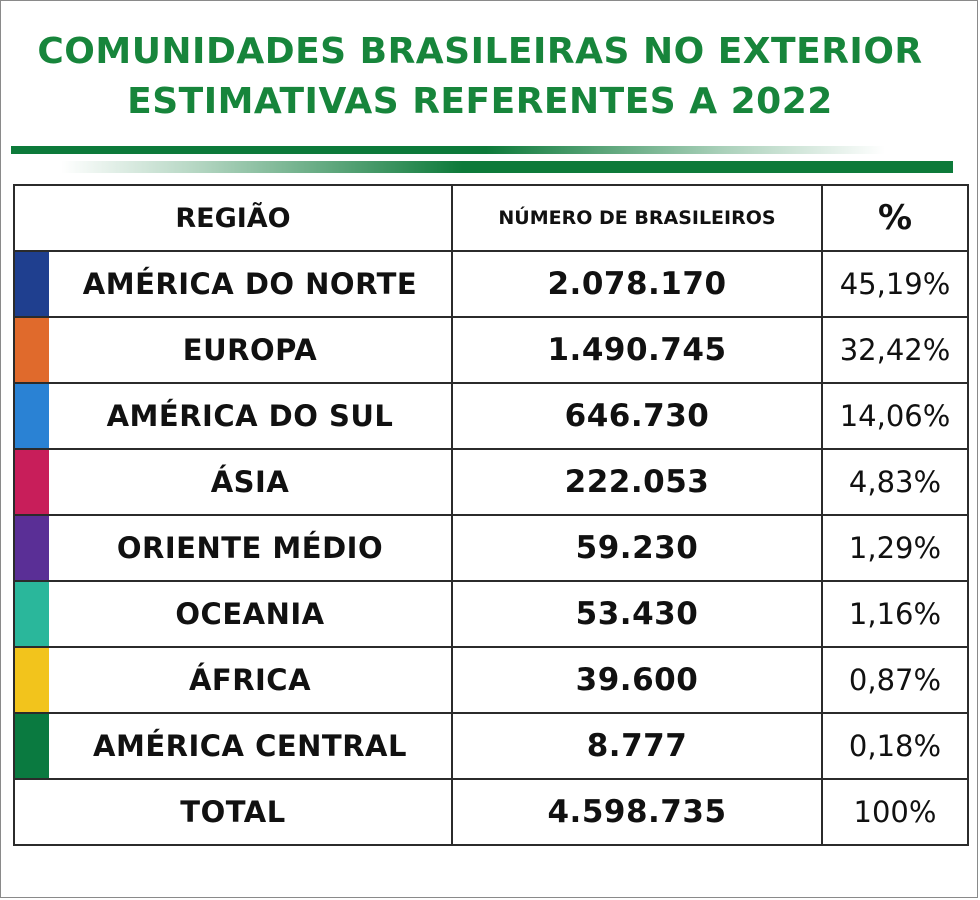 This screenshot has height=900, width=980. I want to click on total-count-cell: 4.598.735, so click(637, 812).